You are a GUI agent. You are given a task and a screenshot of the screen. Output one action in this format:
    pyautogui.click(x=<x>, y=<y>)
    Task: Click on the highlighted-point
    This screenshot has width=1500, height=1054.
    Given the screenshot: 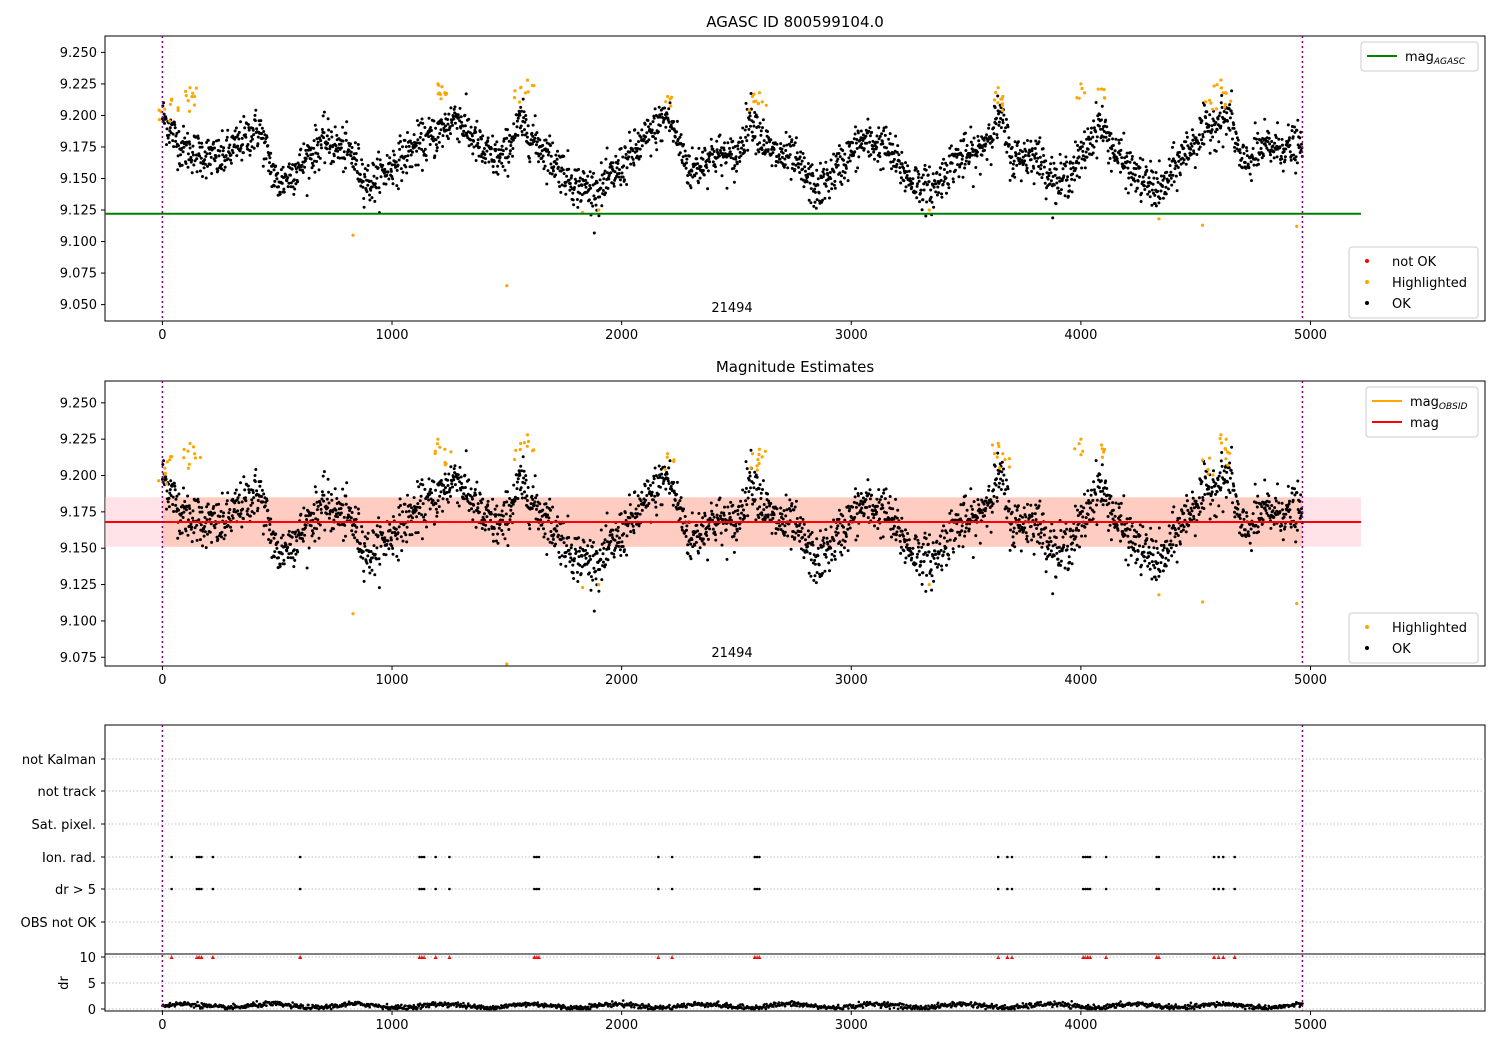 What is the action you would take?
    pyautogui.click(x=178, y=107)
    